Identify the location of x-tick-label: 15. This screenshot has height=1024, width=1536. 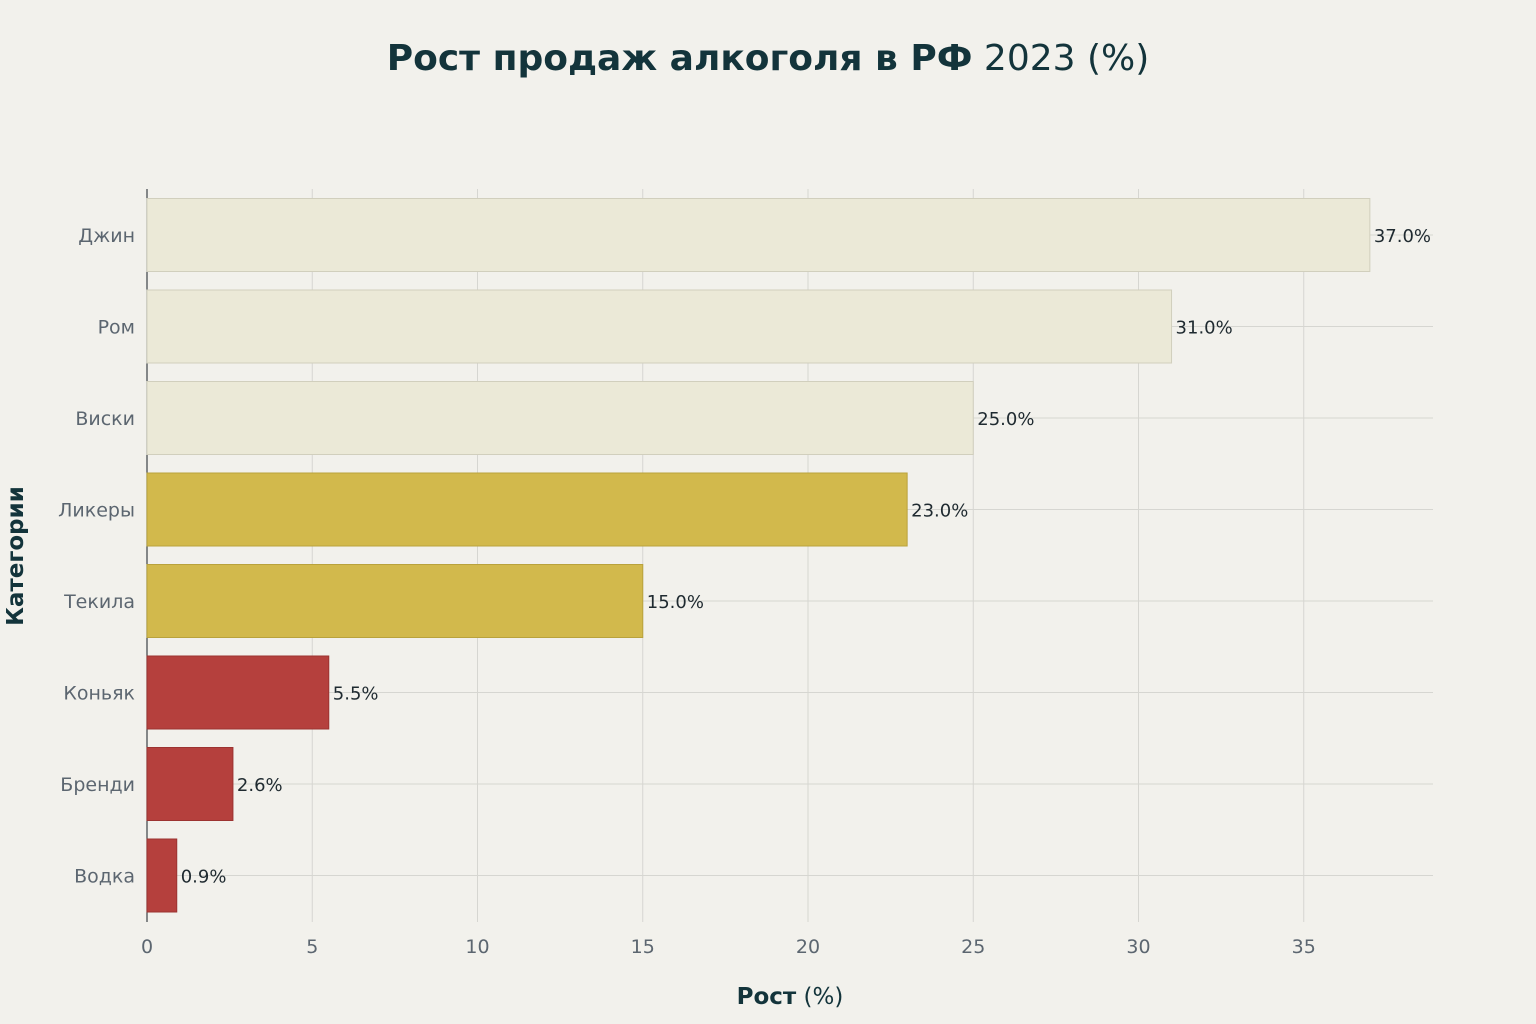
(643, 947).